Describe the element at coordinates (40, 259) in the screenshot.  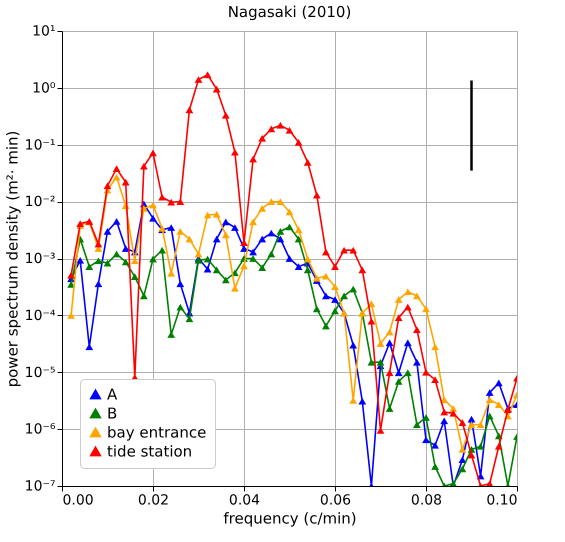
I see `y-tick-label: 10⁻³` at that location.